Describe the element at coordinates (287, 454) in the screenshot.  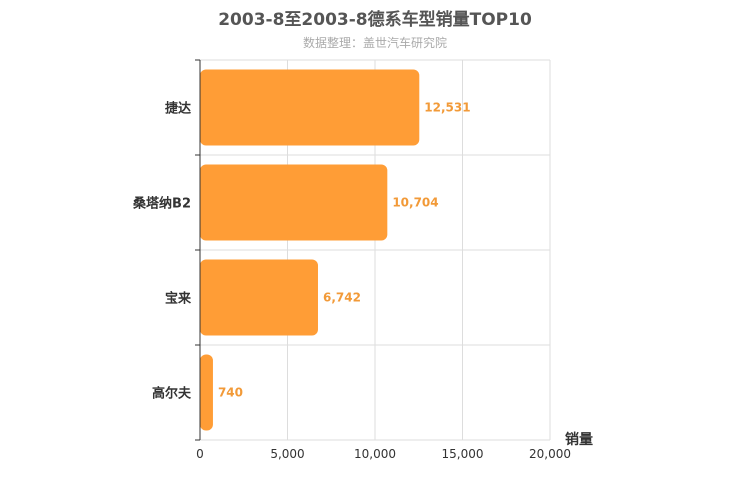
I see `x-tick-label: 5,000` at that location.